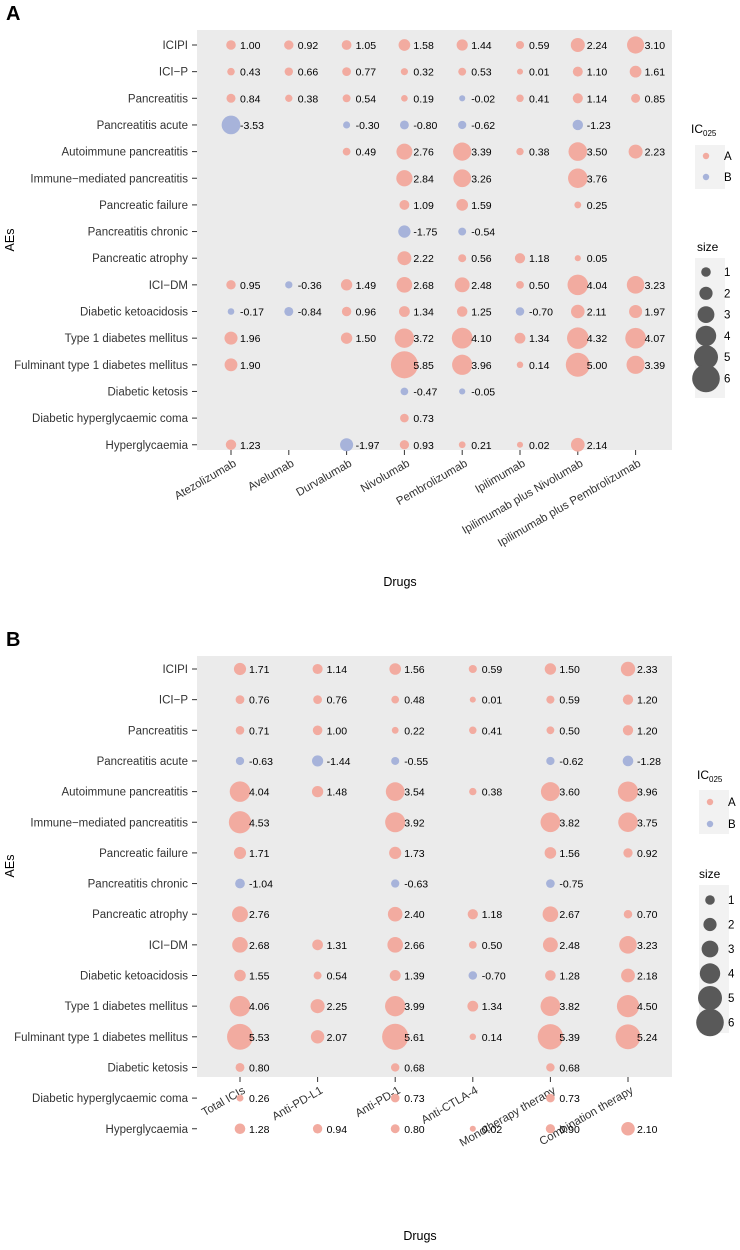  I want to click on panel-a-x-axis-title: Drugs, so click(399, 582).